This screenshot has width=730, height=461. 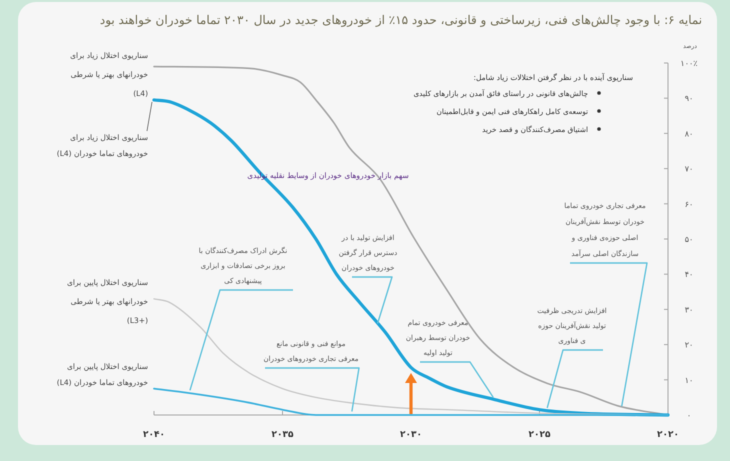 What do you see at coordinates (689, 63) in the screenshot?
I see `y-tick-label: ۱۰۰٪` at bounding box center [689, 63].